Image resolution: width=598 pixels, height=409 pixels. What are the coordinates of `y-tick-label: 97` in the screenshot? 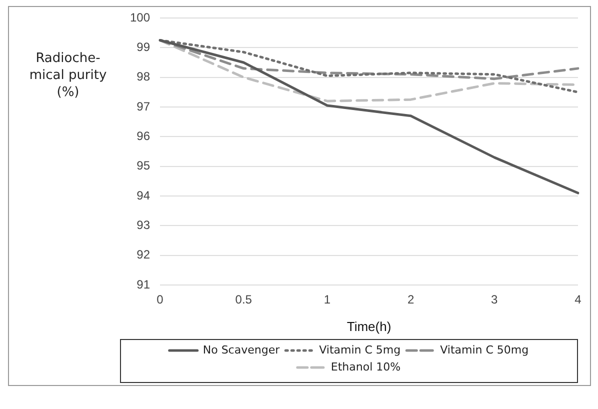 It's located at (143, 106).